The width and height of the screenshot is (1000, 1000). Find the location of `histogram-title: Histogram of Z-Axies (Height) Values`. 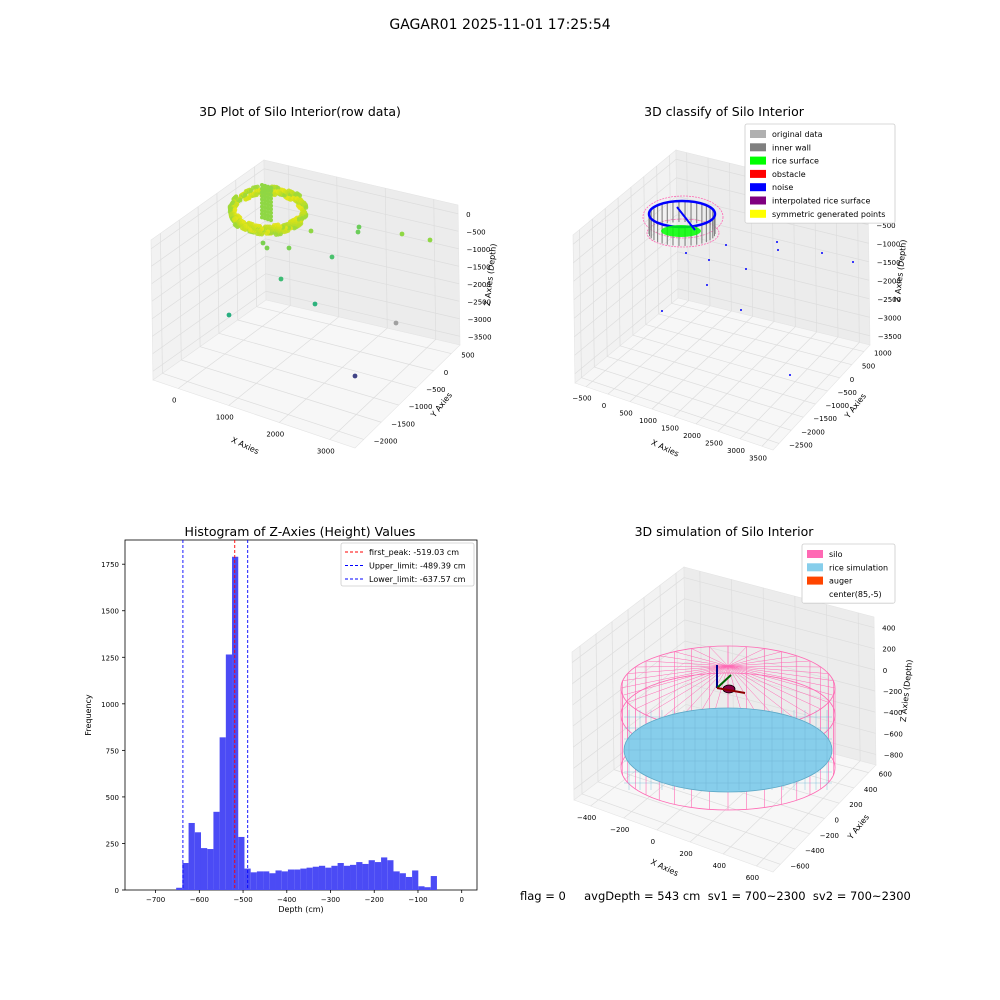

histogram-title: Histogram of Z-Axies (Height) Values is located at coordinates (300, 531).